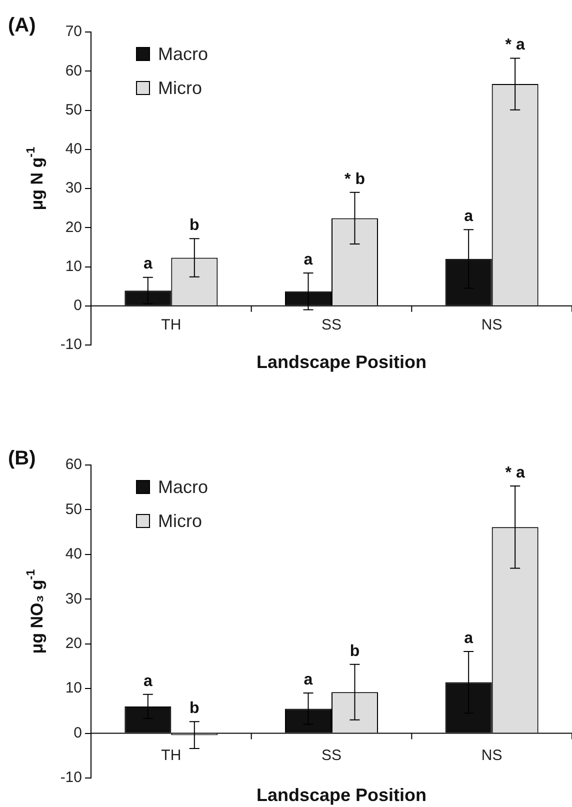  What do you see at coordinates (35, 611) in the screenshot?
I see `y-axis-title: μg NO₃ g-1` at bounding box center [35, 611].